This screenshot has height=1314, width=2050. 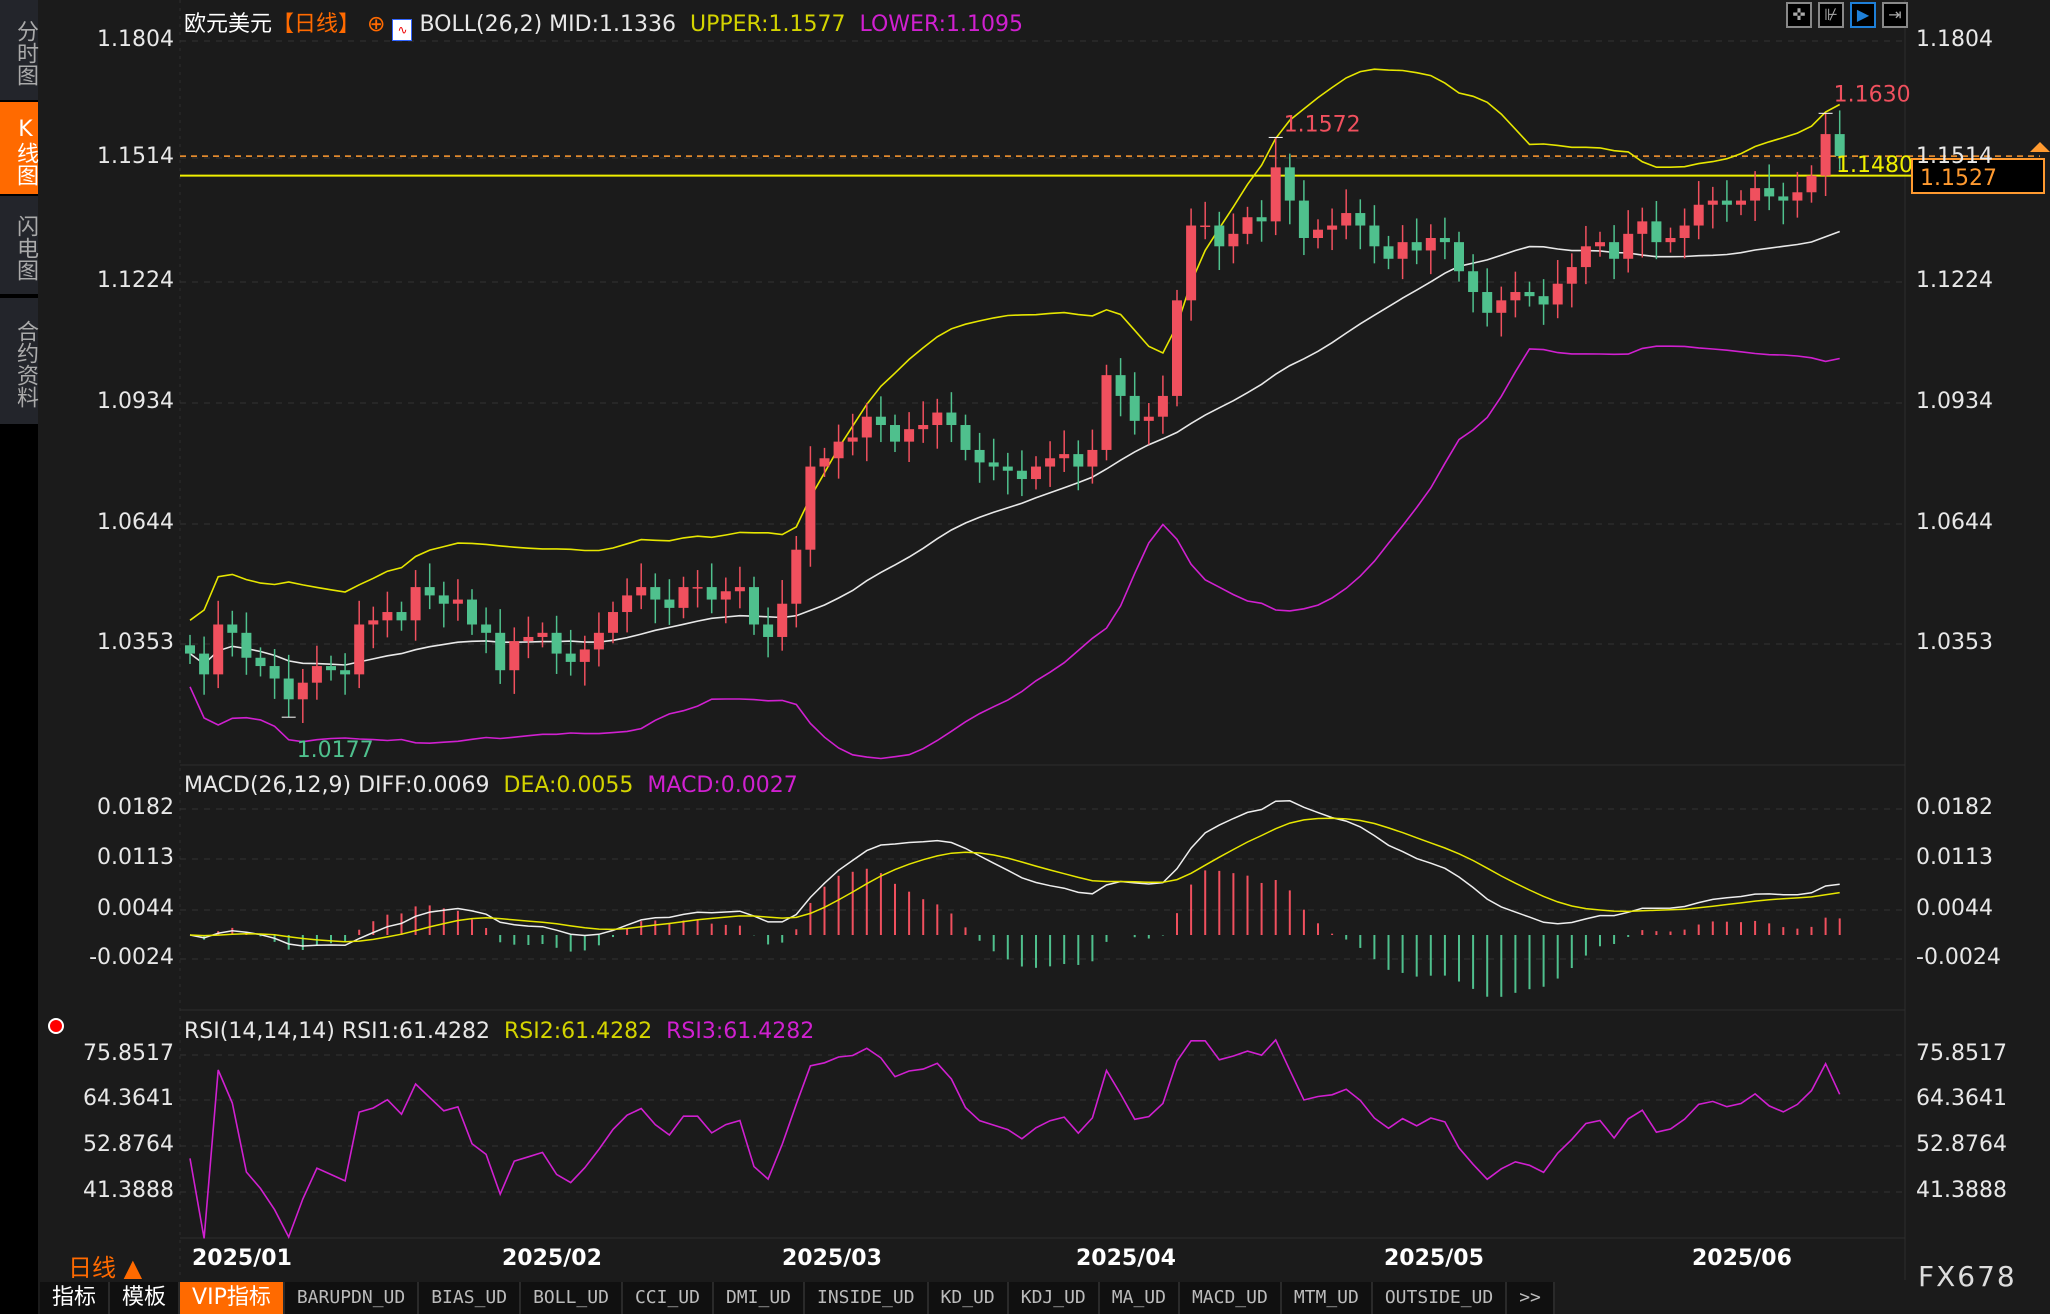 I want to click on macd-tick-left: 0.0044, so click(x=135, y=908).